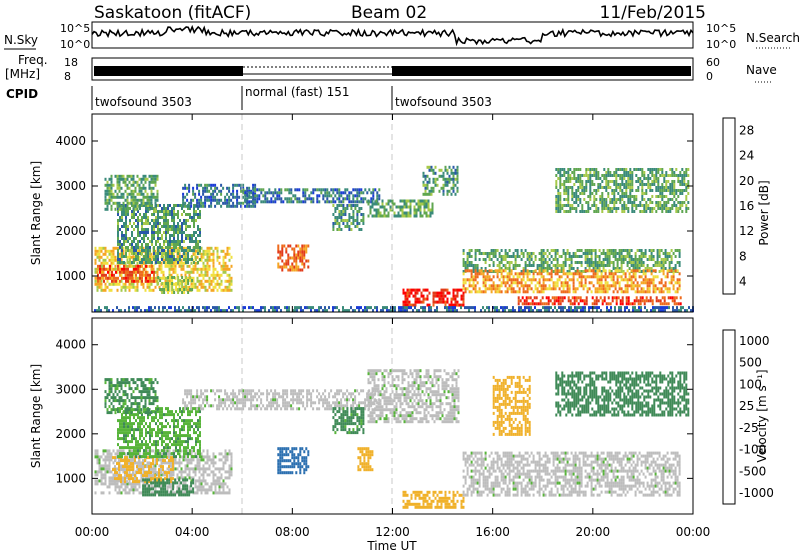 Image resolution: width=800 pixels, height=554 pixels. What do you see at coordinates (70, 141) in the screenshot?
I see `power-ytick-label-3: 4000` at bounding box center [70, 141].